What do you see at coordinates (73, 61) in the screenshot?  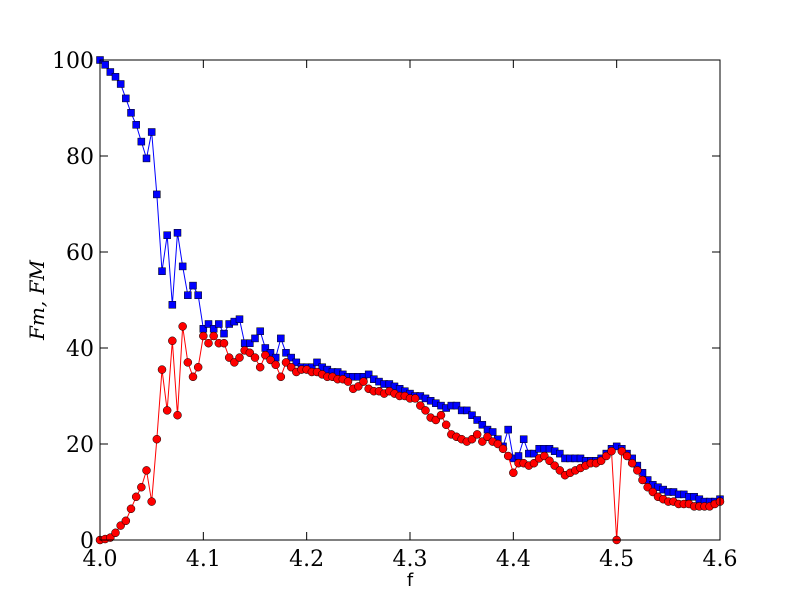 I see `y-tick-label: 100` at bounding box center [73, 61].